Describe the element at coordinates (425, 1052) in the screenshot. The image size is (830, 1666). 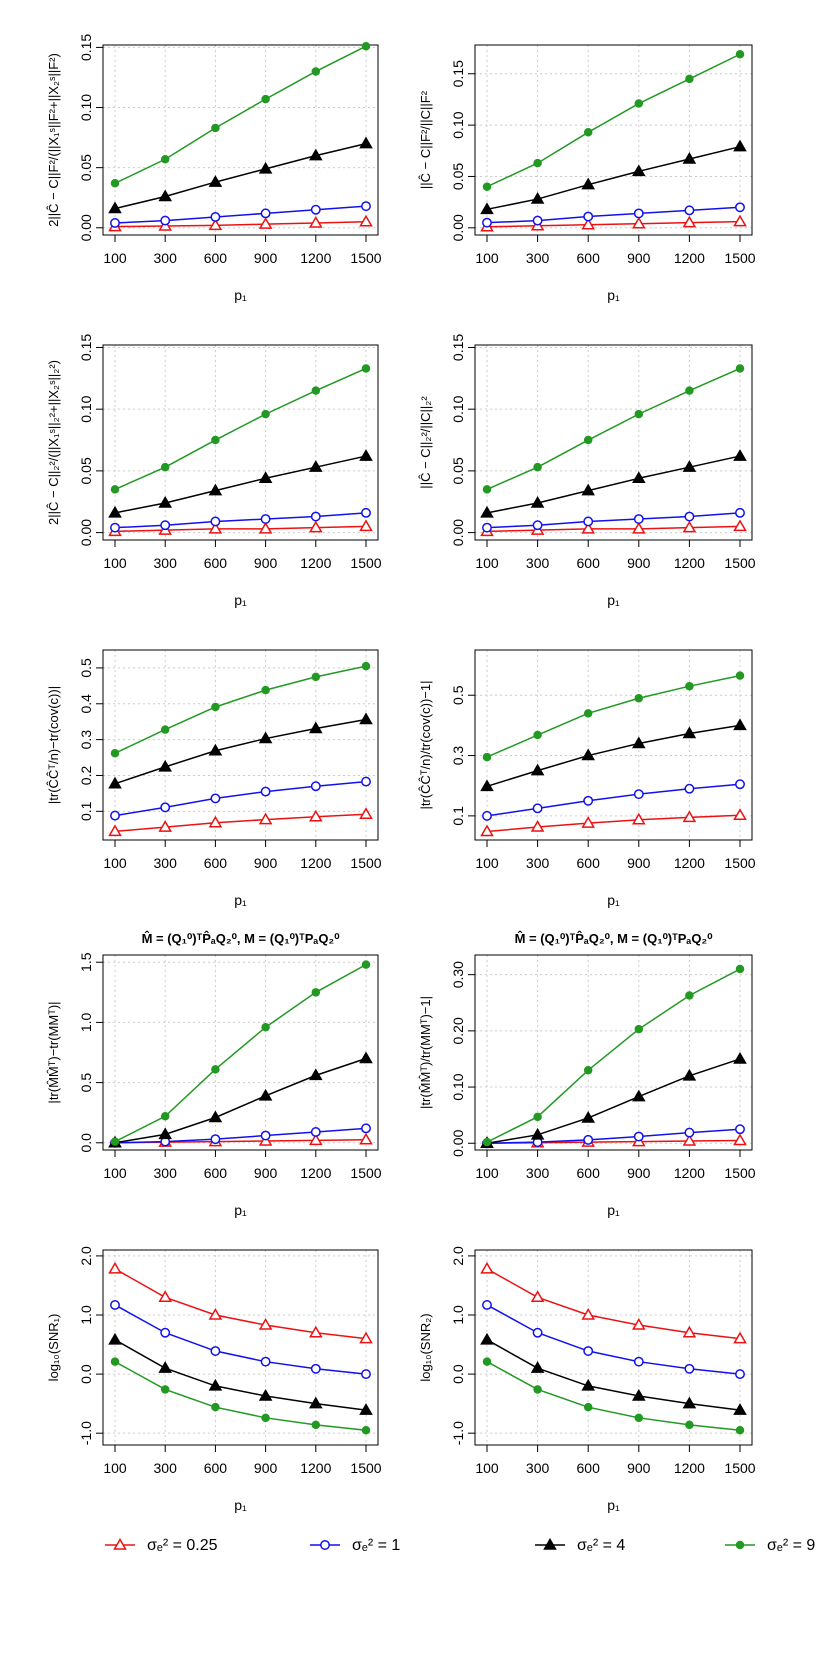
I see `y-axis-label: |tr(M̂M̂ᵀ)/tr(MMᵀ)−1|` at that location.